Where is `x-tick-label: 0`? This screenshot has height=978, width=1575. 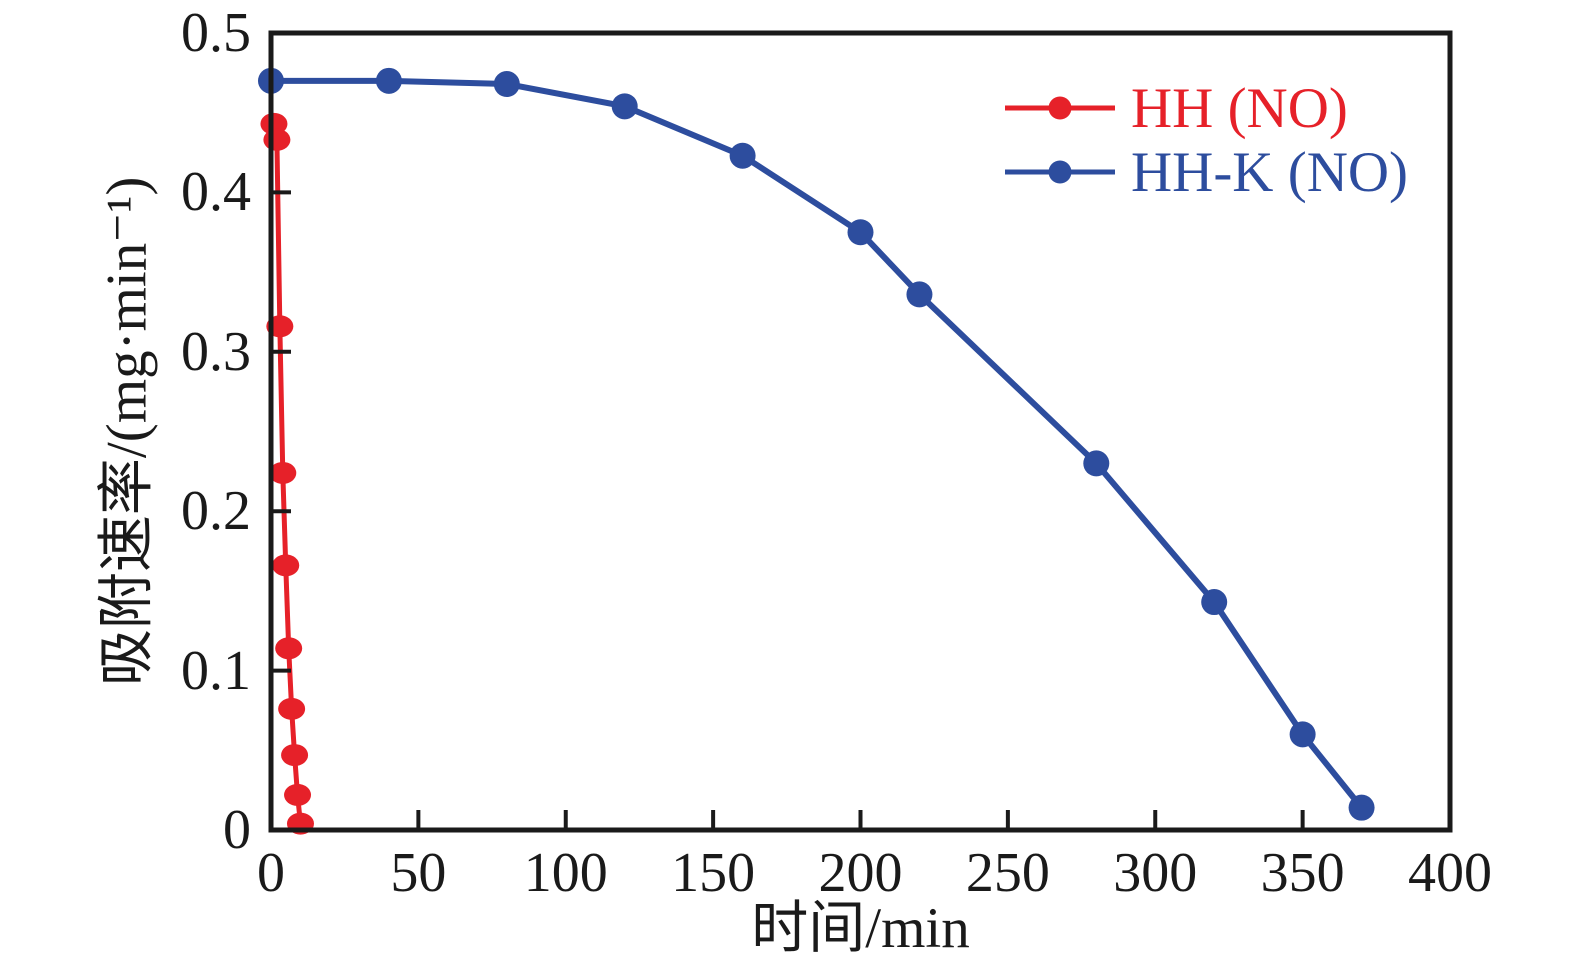
x-tick-label: 0 is located at coordinates (271, 873).